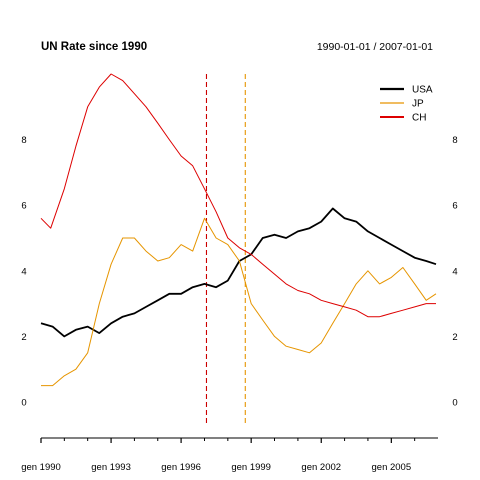 This screenshot has width=480, height=480. Describe the element at coordinates (392, 467) in the screenshot. I see `x-tick-label: gen 2005` at that location.